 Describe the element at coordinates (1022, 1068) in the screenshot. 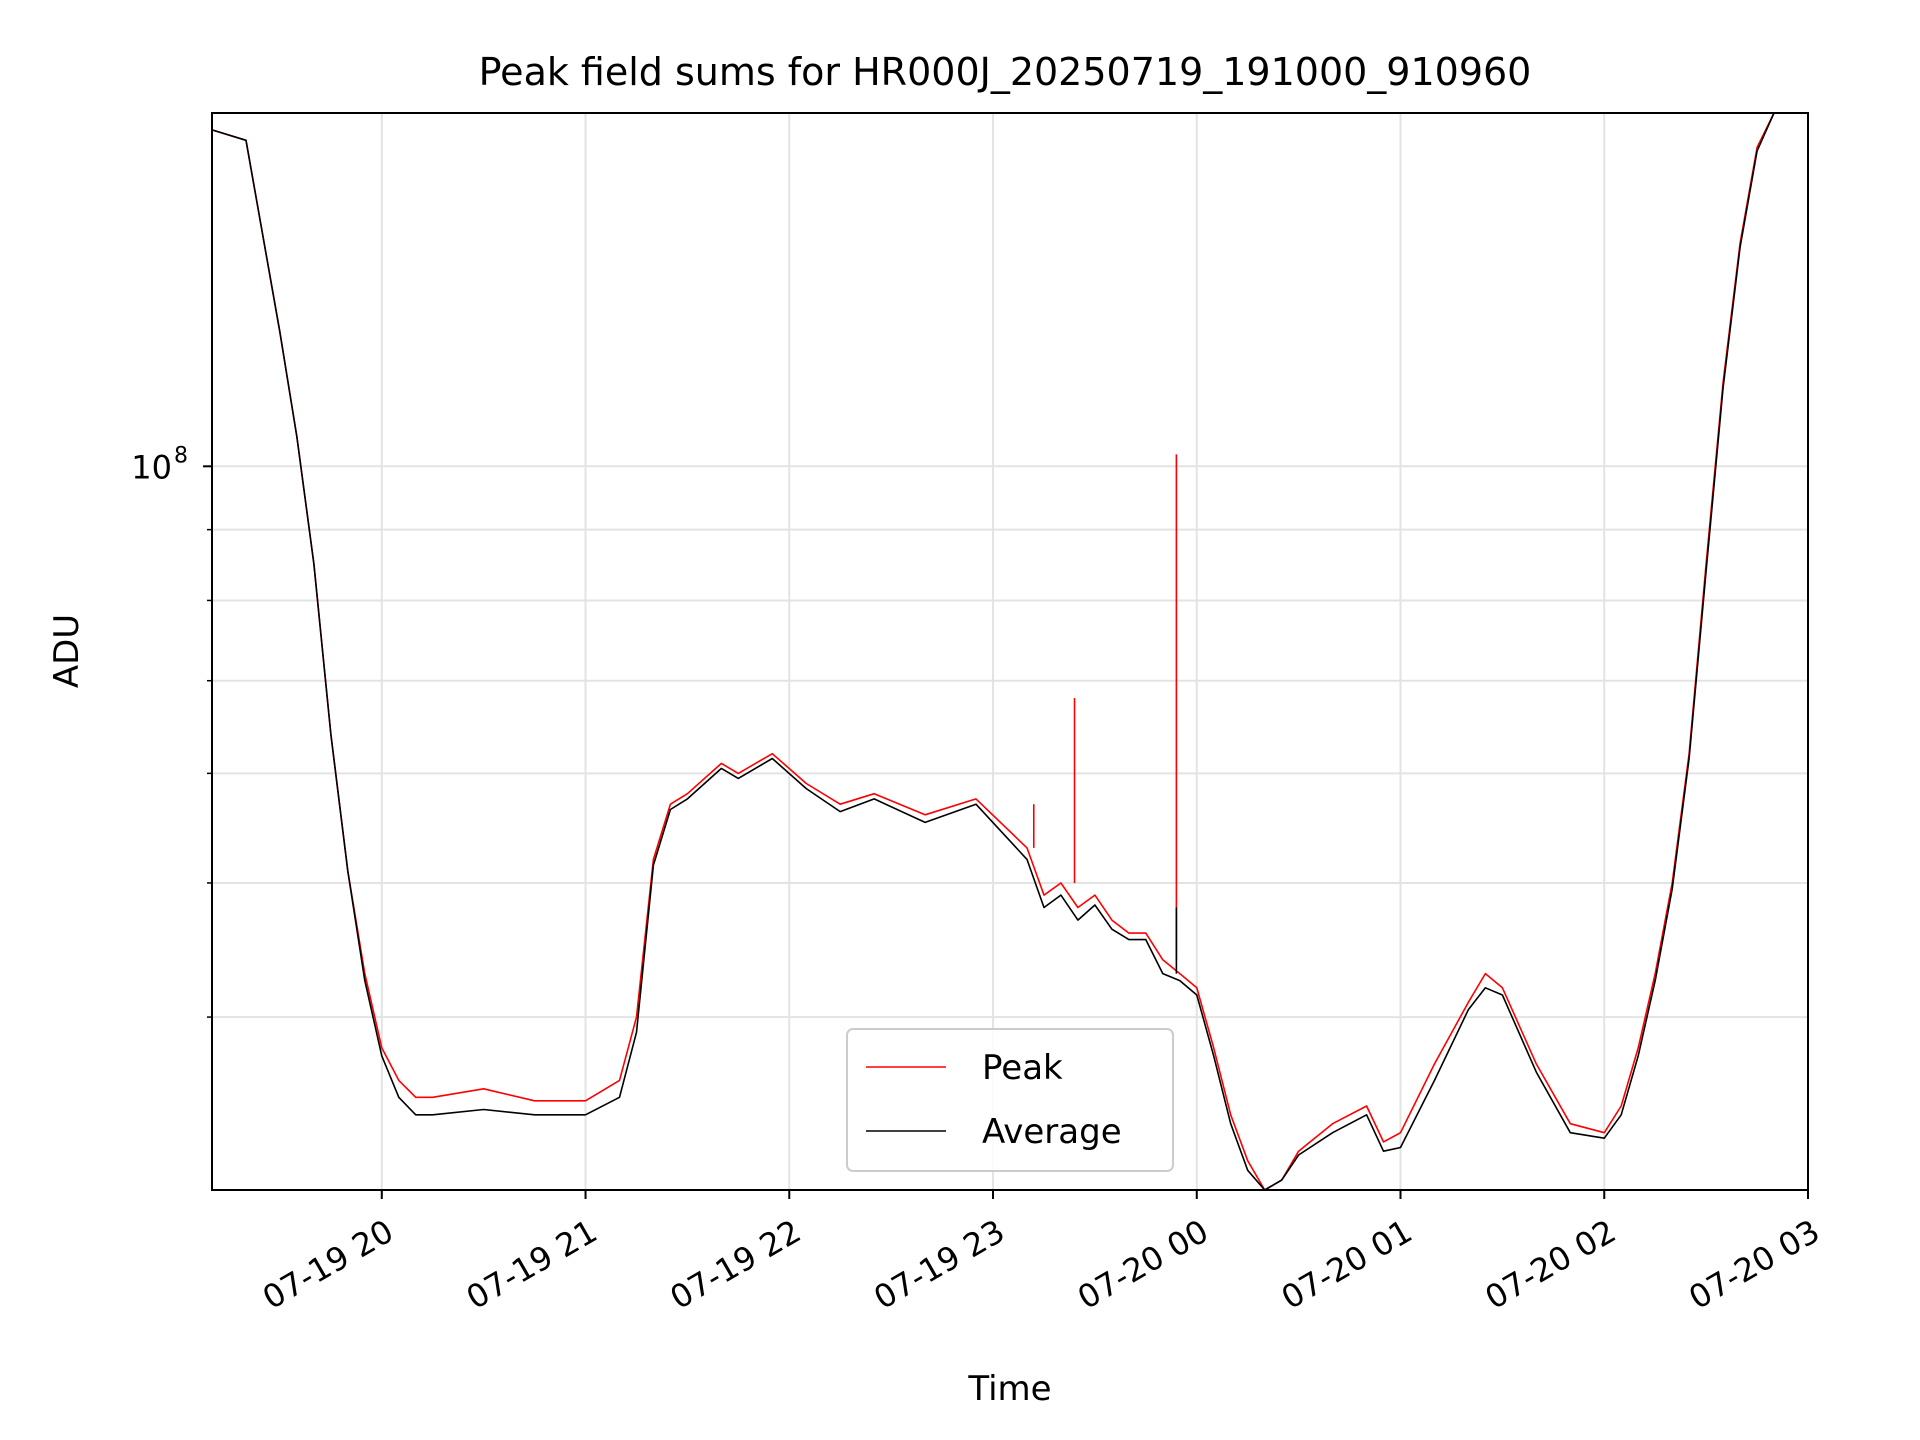

I see `legend-peak-label: Peak` at that location.